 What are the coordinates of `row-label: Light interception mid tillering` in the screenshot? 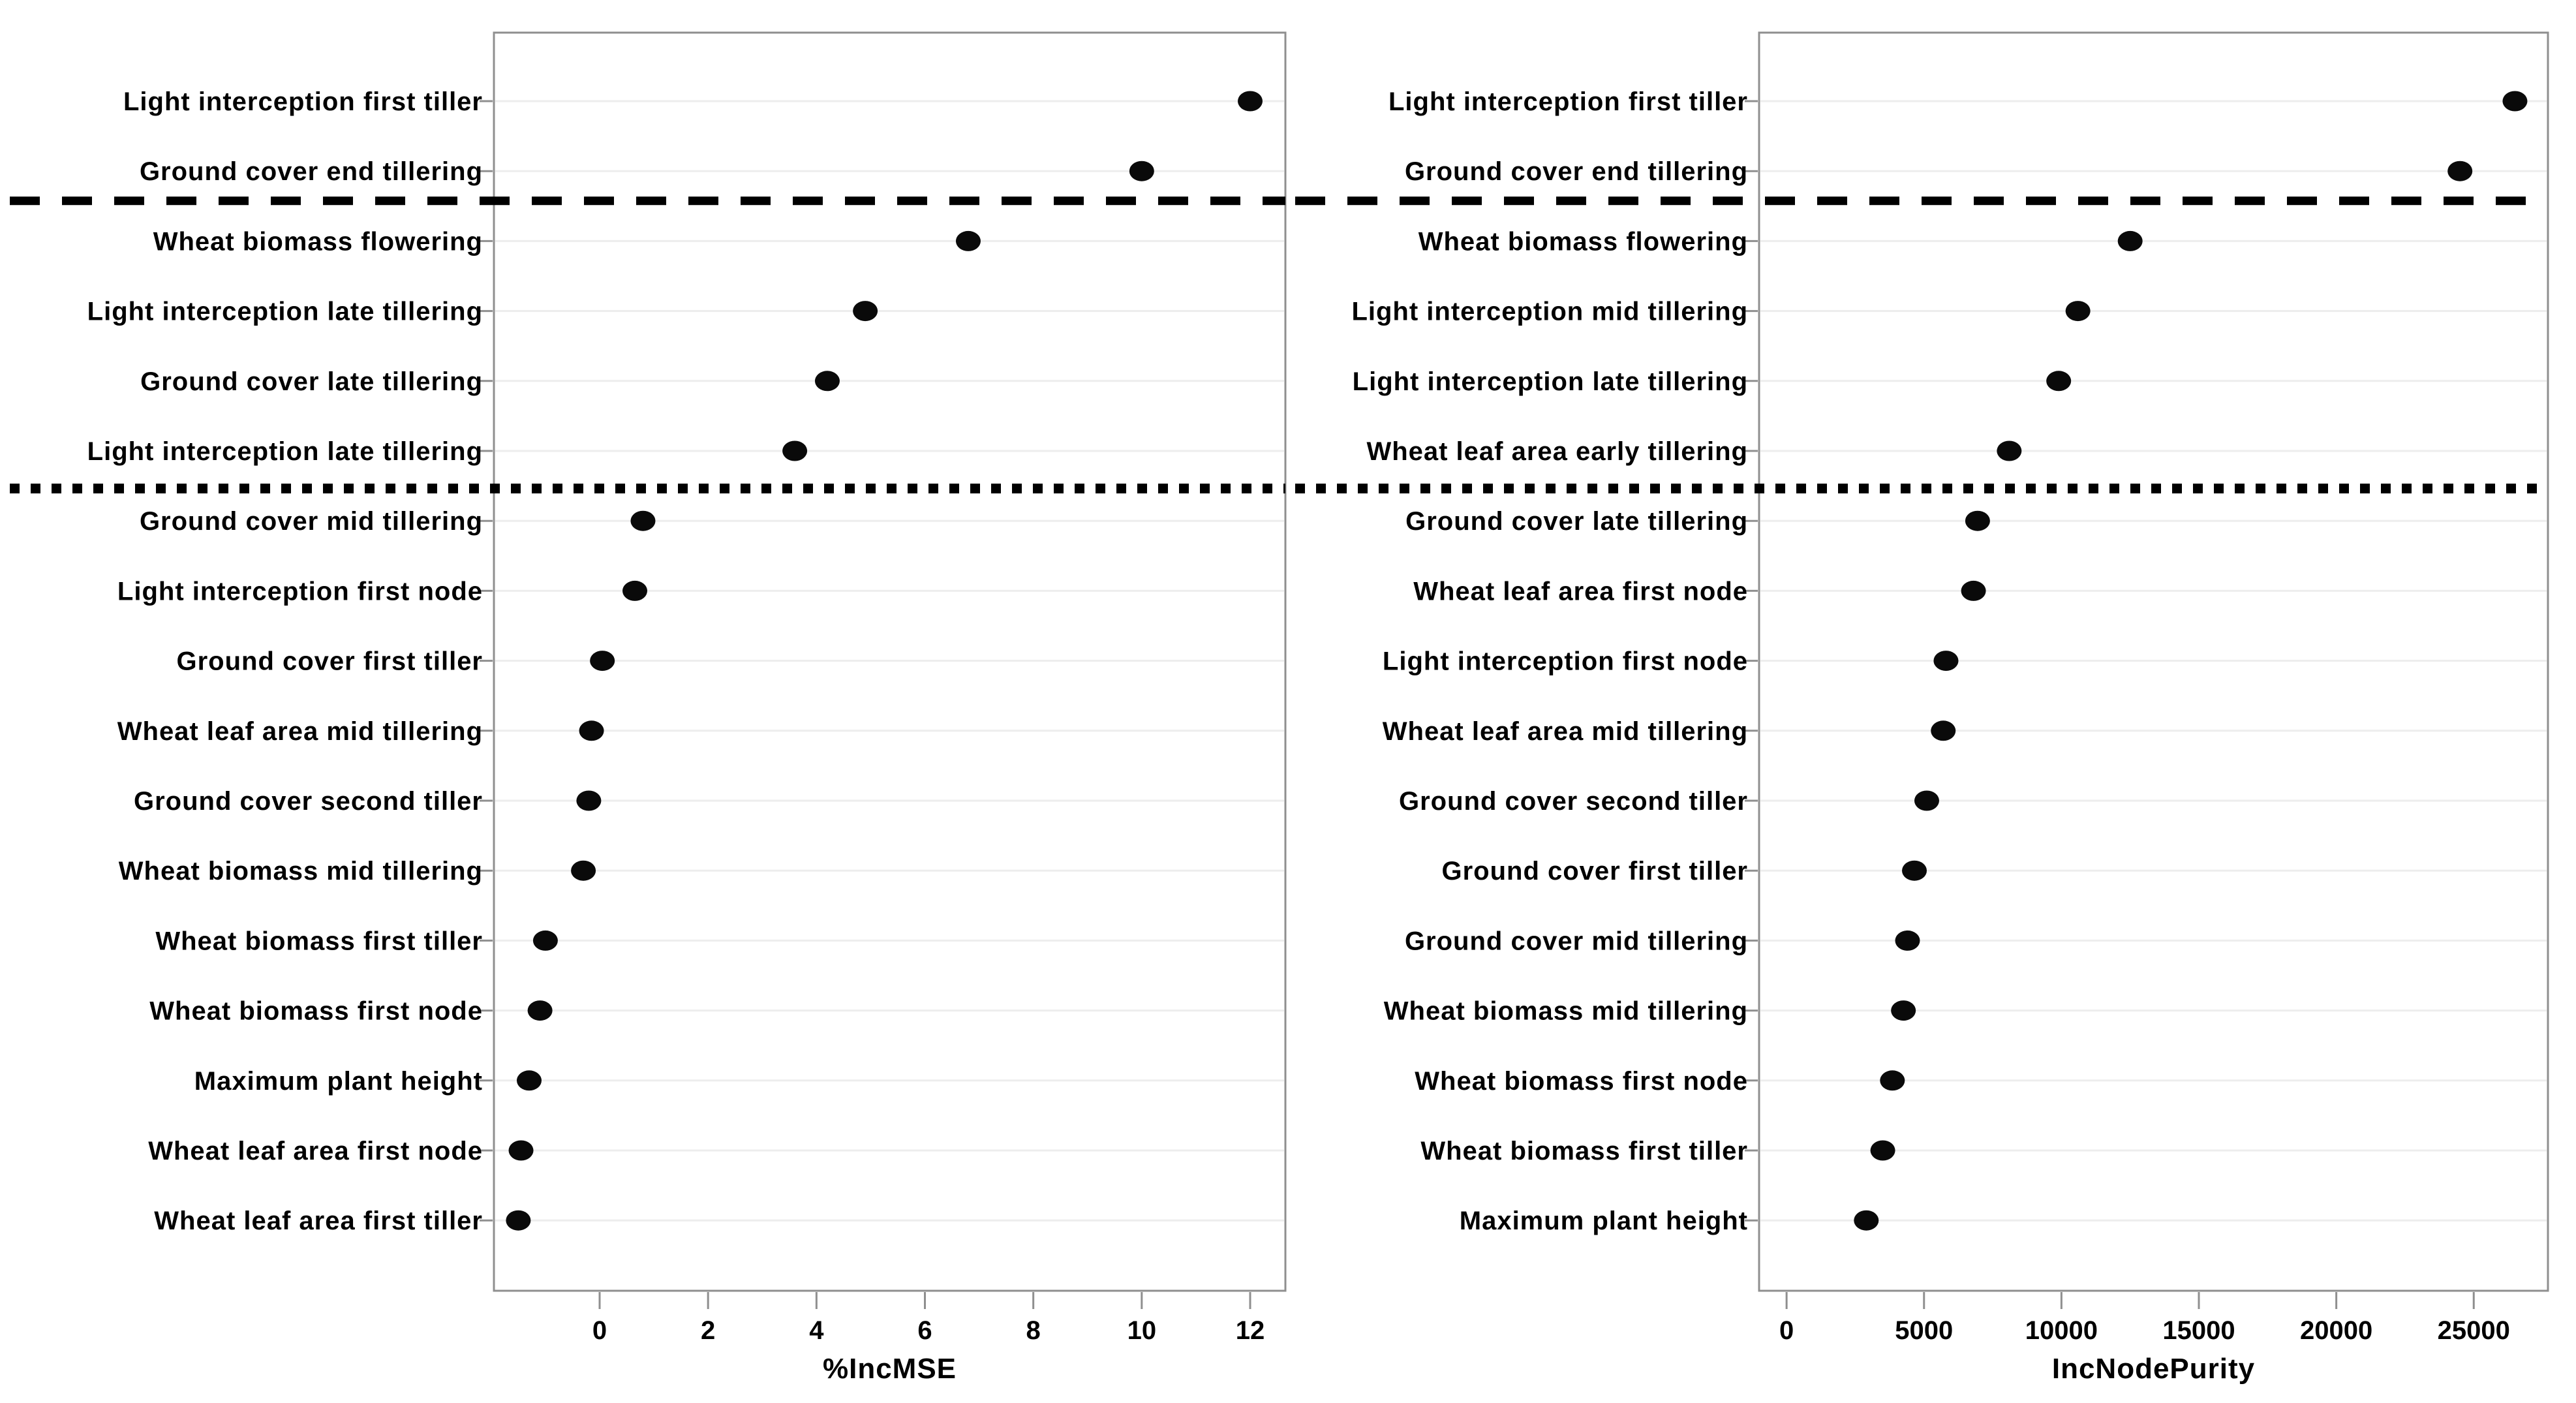 It's located at (1550, 312).